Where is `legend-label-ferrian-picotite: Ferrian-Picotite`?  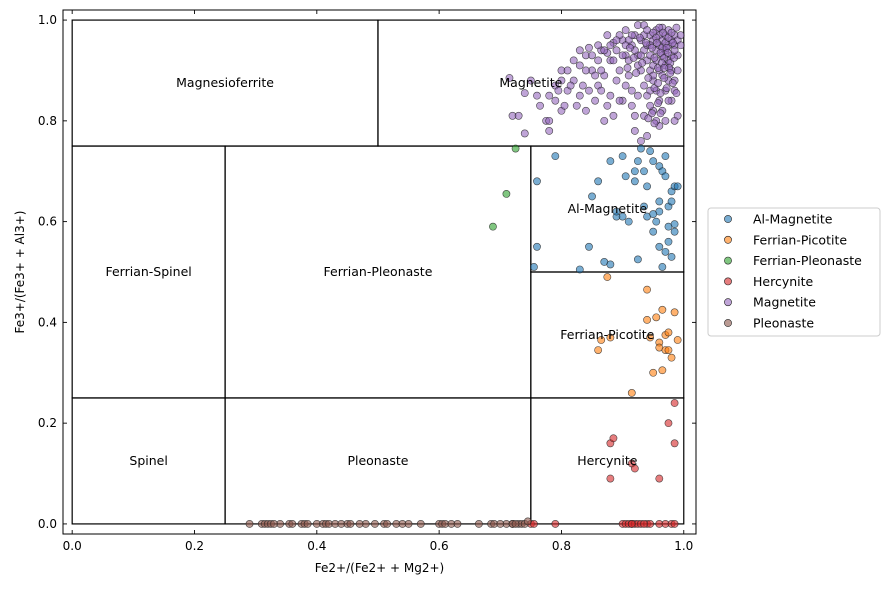 legend-label-ferrian-picotite: Ferrian-Picotite is located at coordinates (800, 239).